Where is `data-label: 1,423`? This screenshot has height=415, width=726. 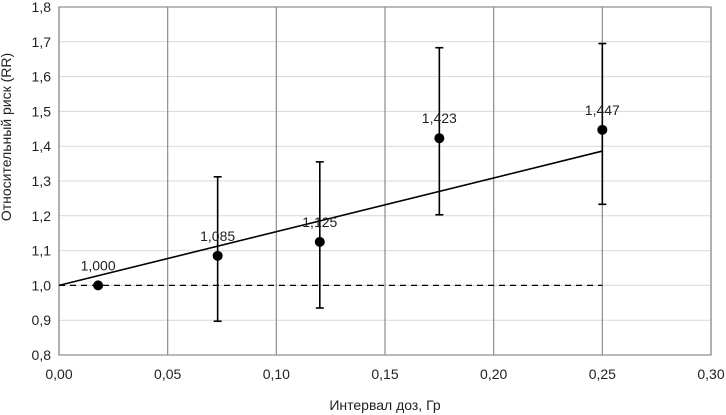
data-label: 1,423 is located at coordinates (439, 118).